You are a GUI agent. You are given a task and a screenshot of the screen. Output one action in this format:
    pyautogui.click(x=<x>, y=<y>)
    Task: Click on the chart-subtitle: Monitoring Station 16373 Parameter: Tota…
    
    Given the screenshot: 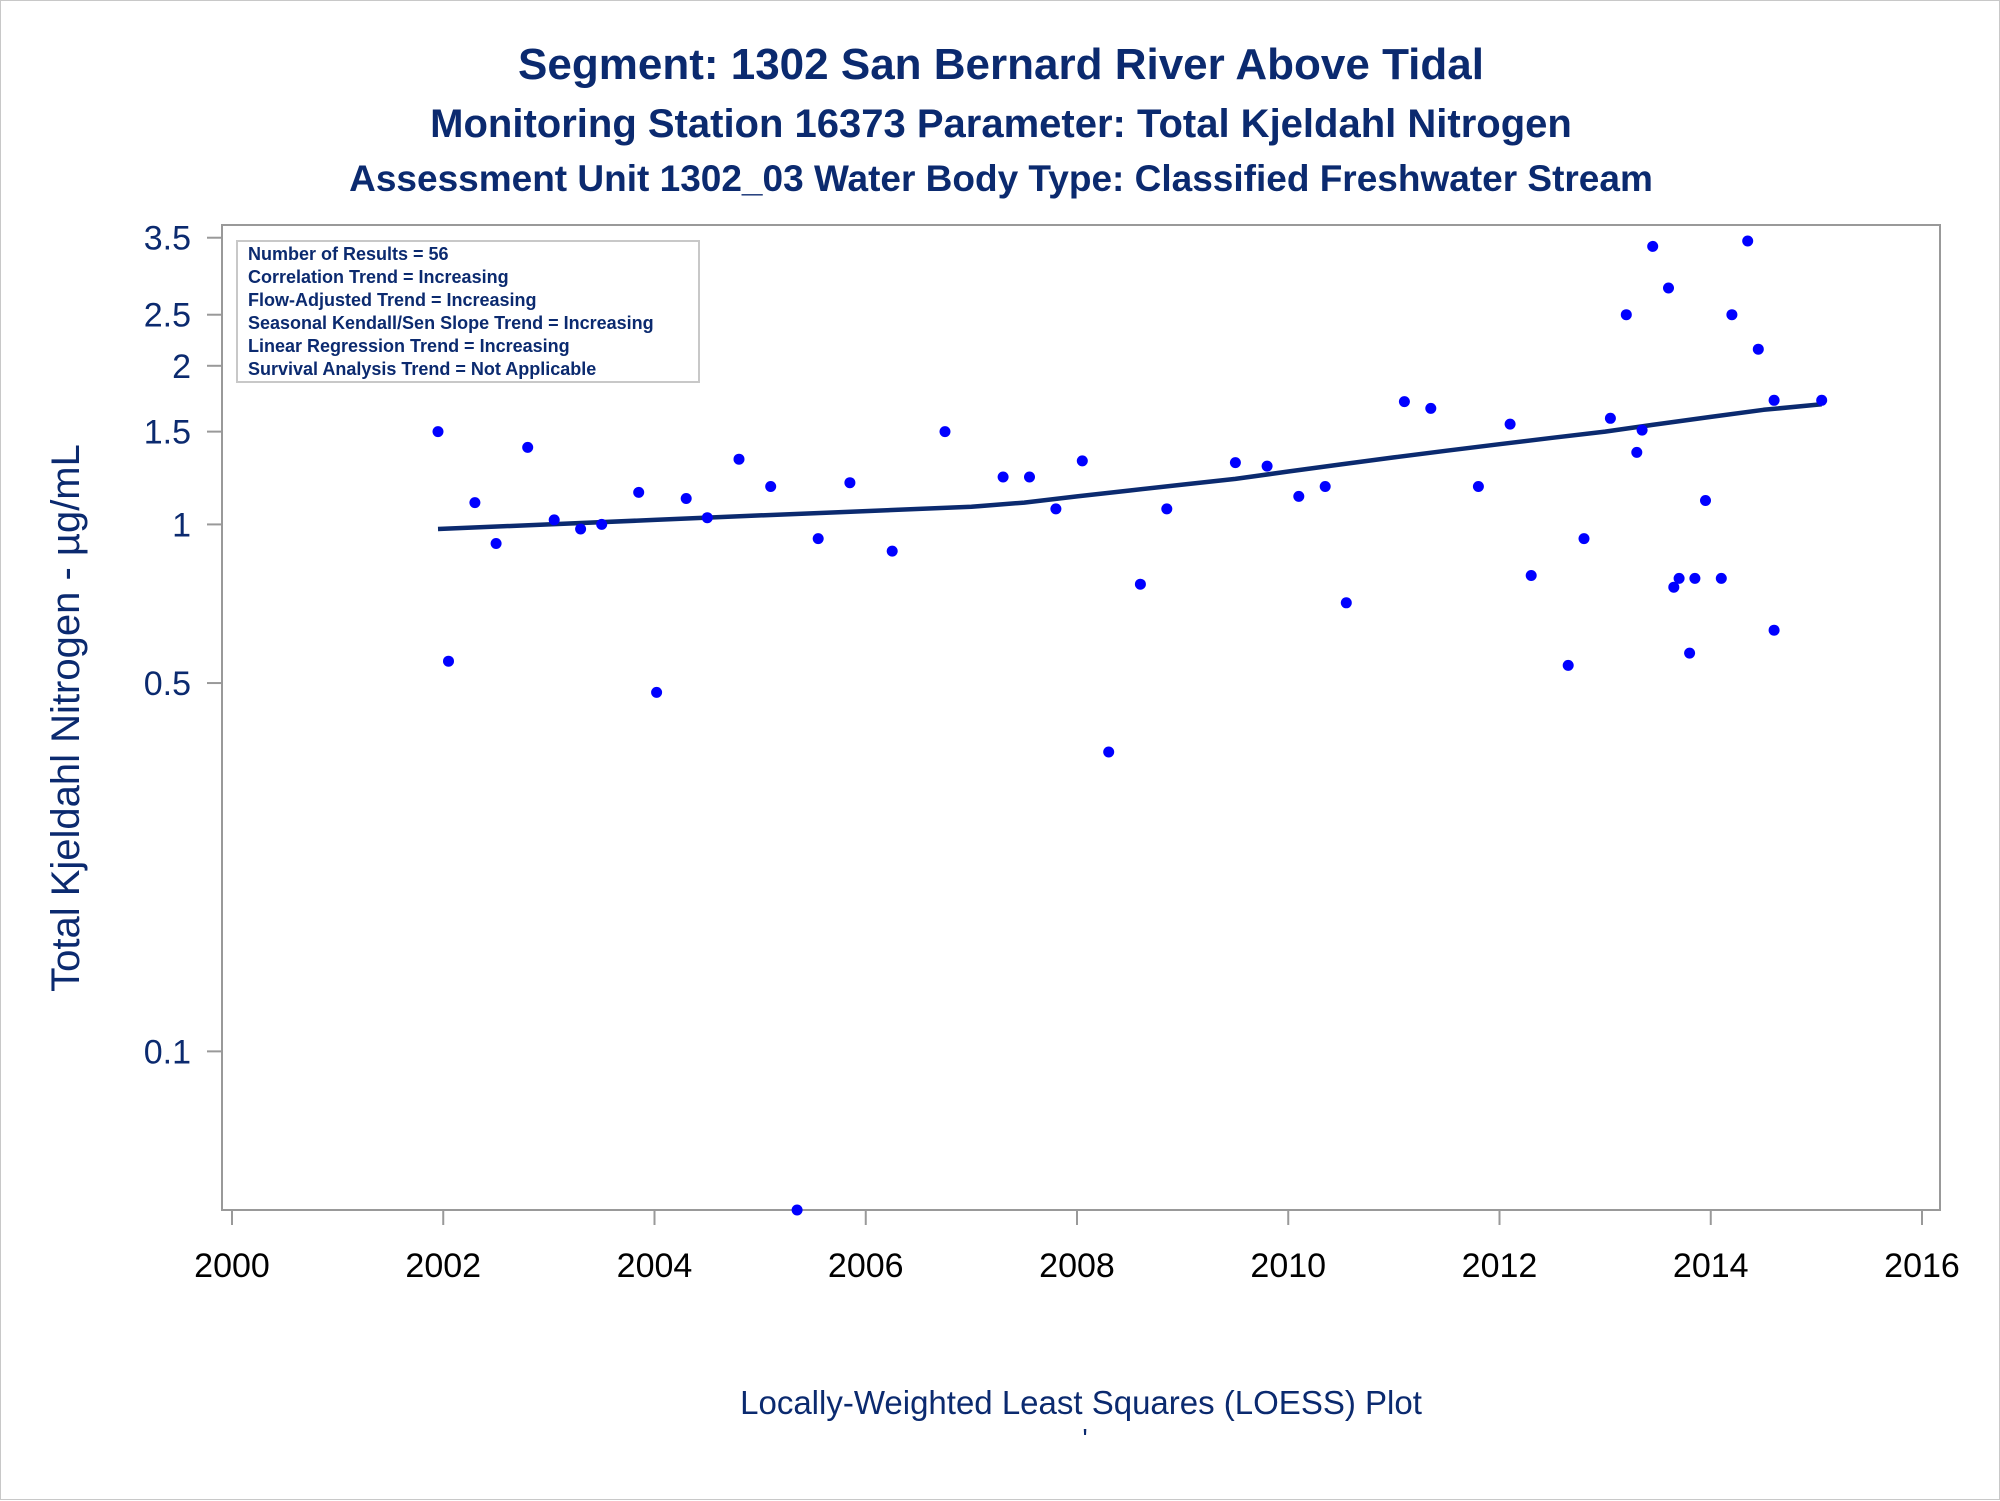 What is the action you would take?
    pyautogui.click(x=1001, y=124)
    